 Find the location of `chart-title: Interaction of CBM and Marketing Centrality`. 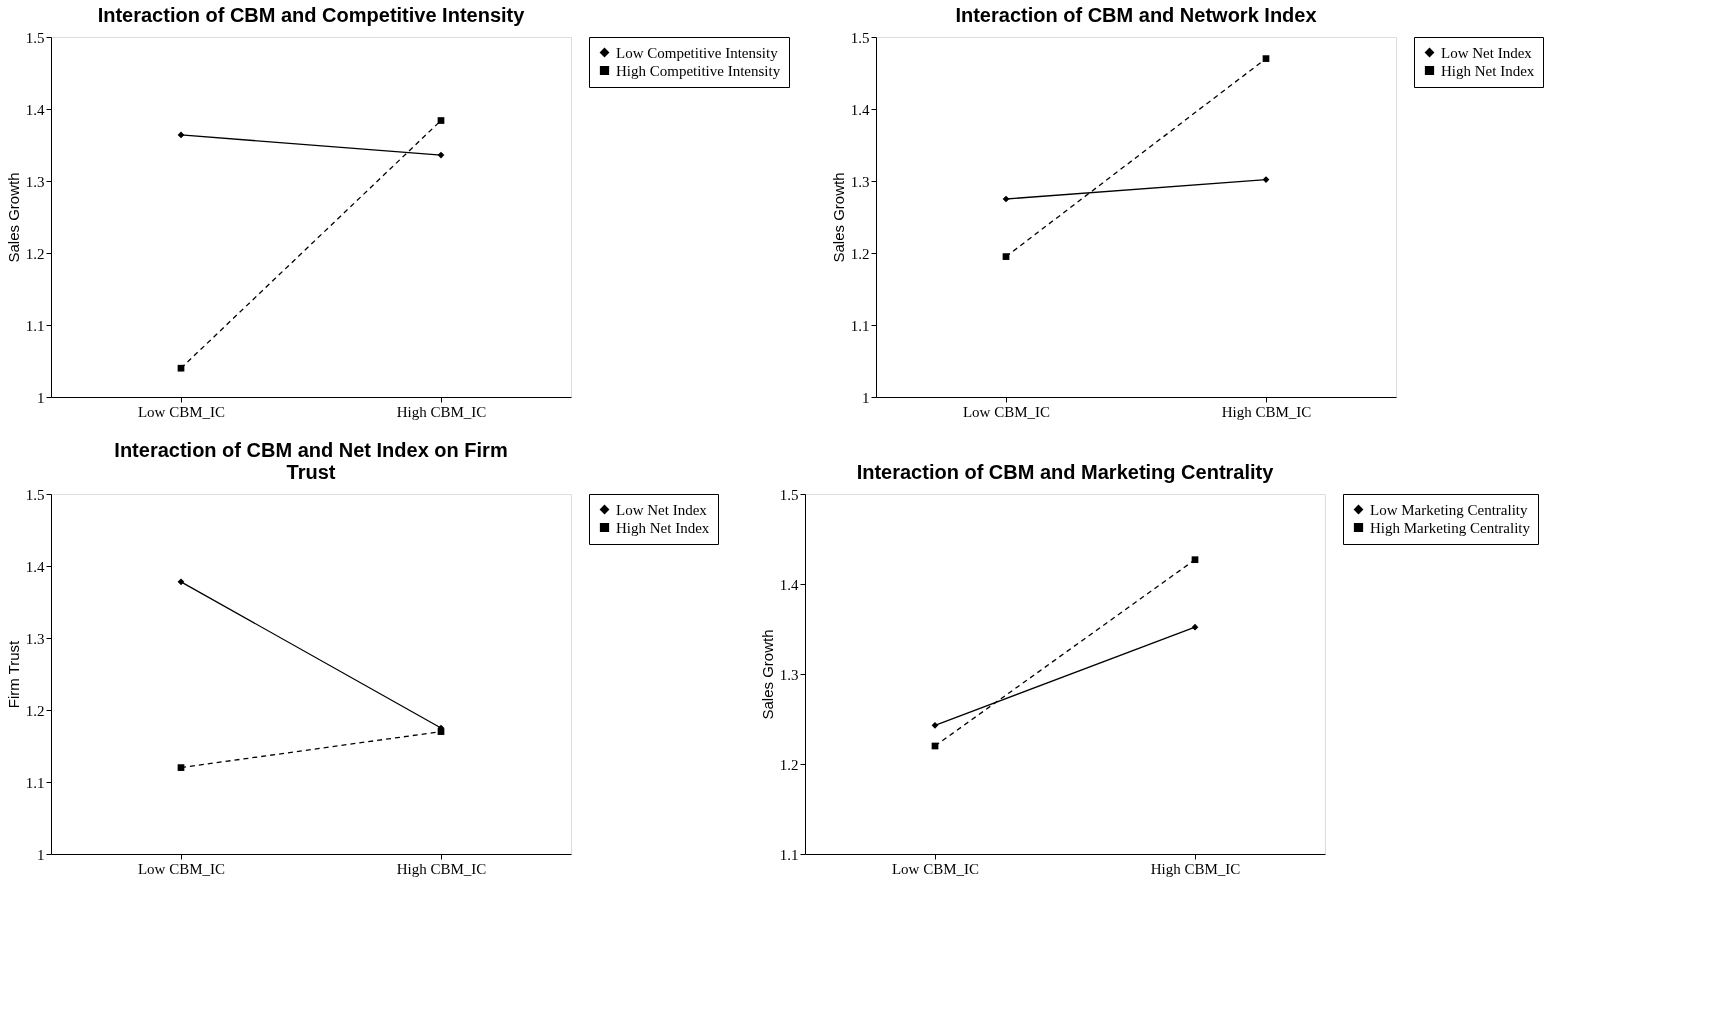

chart-title: Interaction of CBM and Marketing Centrality is located at coordinates (1065, 472).